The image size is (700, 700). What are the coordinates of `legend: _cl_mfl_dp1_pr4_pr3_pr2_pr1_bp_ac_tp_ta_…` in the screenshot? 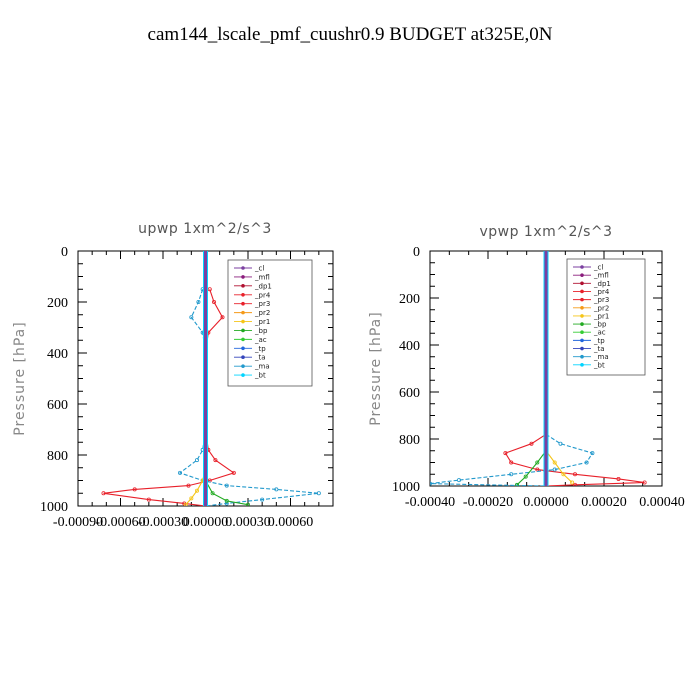 It's located at (270, 323).